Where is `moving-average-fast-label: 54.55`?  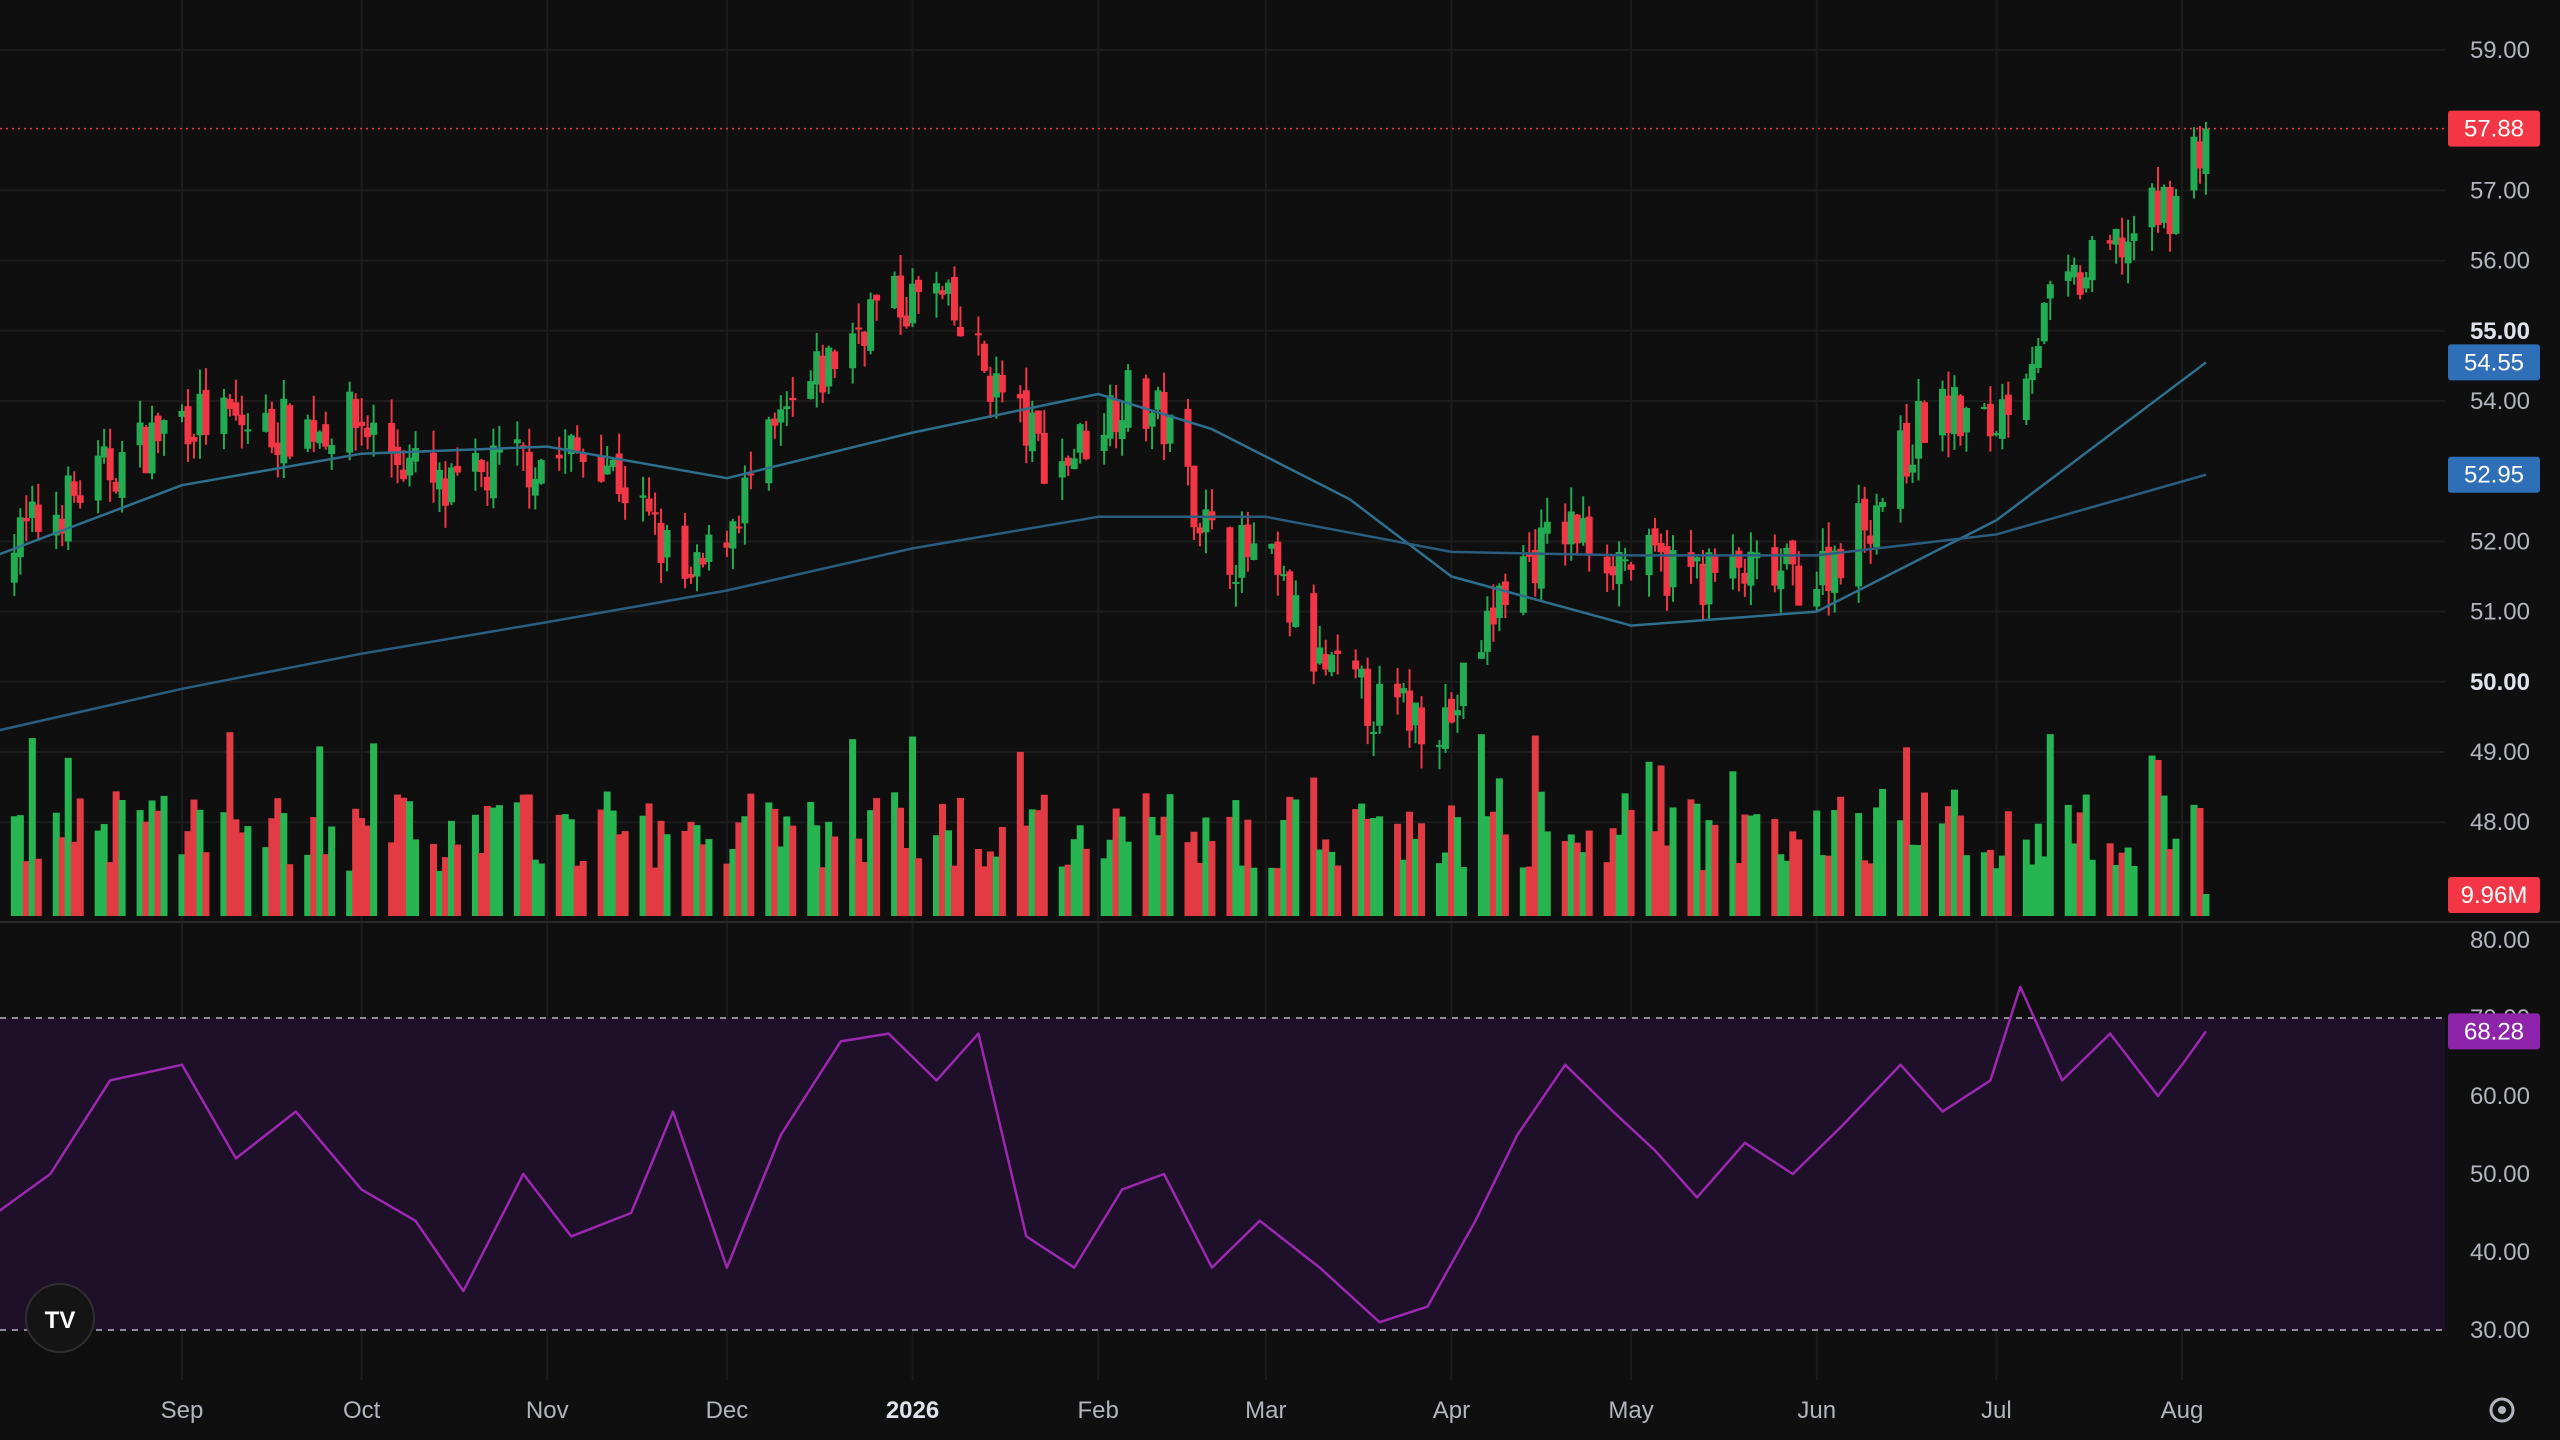 moving-average-fast-label: 54.55 is located at coordinates (2494, 362).